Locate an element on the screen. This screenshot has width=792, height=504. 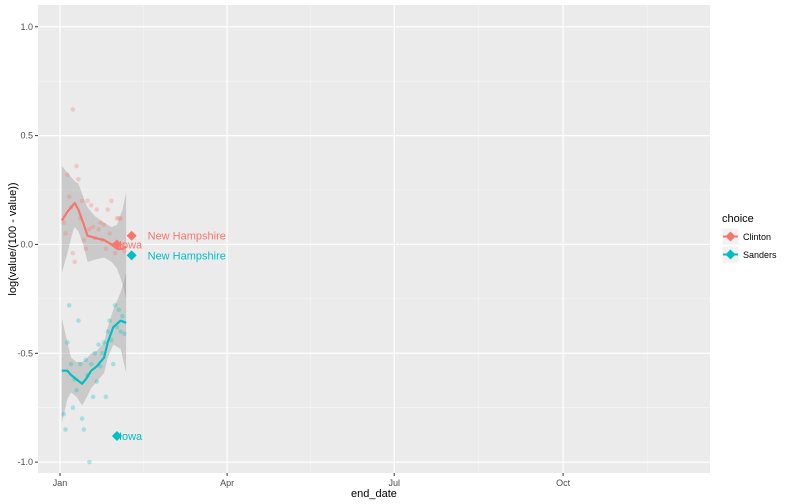
smooth-line-sanders is located at coordinates (94, 352).